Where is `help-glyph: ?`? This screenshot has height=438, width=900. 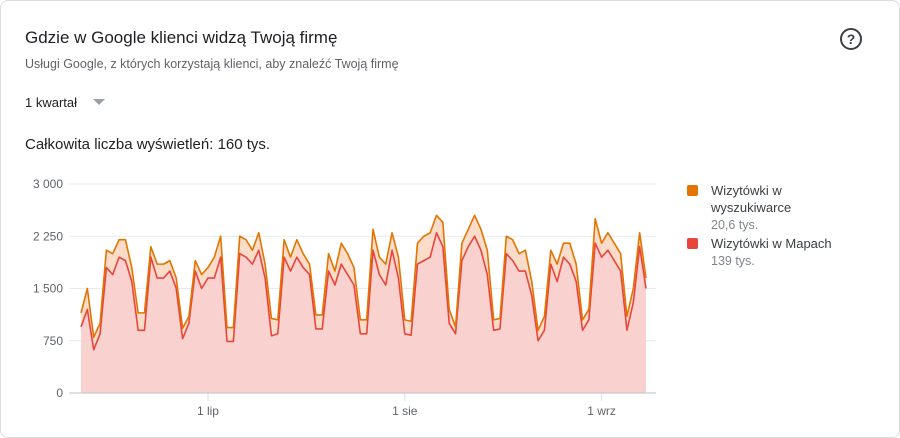
help-glyph: ? is located at coordinates (851, 39).